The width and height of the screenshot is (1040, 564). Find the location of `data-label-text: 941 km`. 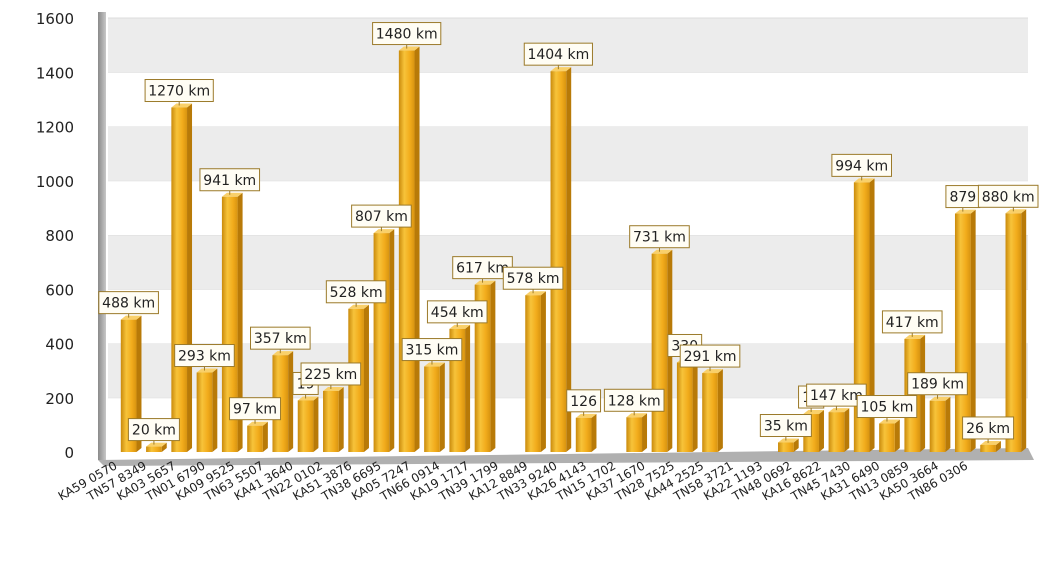

data-label-text: 941 km is located at coordinates (229, 181).